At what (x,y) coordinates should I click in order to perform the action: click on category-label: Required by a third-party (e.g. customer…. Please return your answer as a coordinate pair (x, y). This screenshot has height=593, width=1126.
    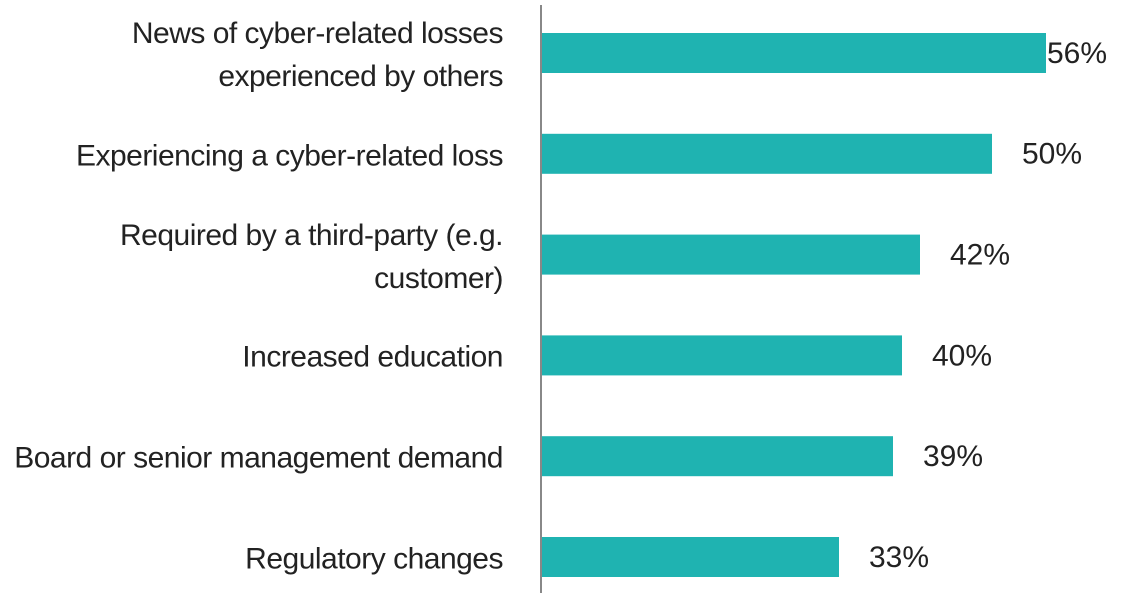
    Looking at the image, I should click on (311, 256).